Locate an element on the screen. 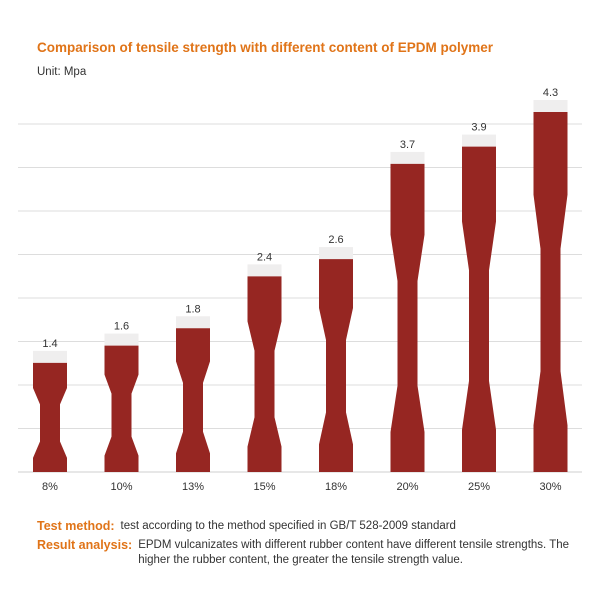  x-tick-labels: 8% 10% 13% 15% 18% 20% 25% 30% is located at coordinates (302, 487).